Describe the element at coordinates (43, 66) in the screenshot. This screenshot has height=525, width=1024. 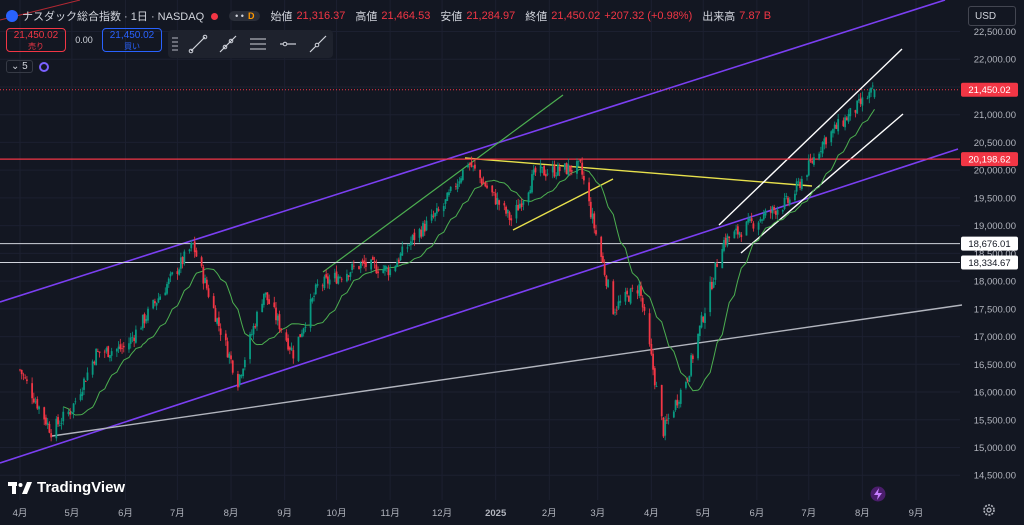
I see `indicator-visibility-icon` at that location.